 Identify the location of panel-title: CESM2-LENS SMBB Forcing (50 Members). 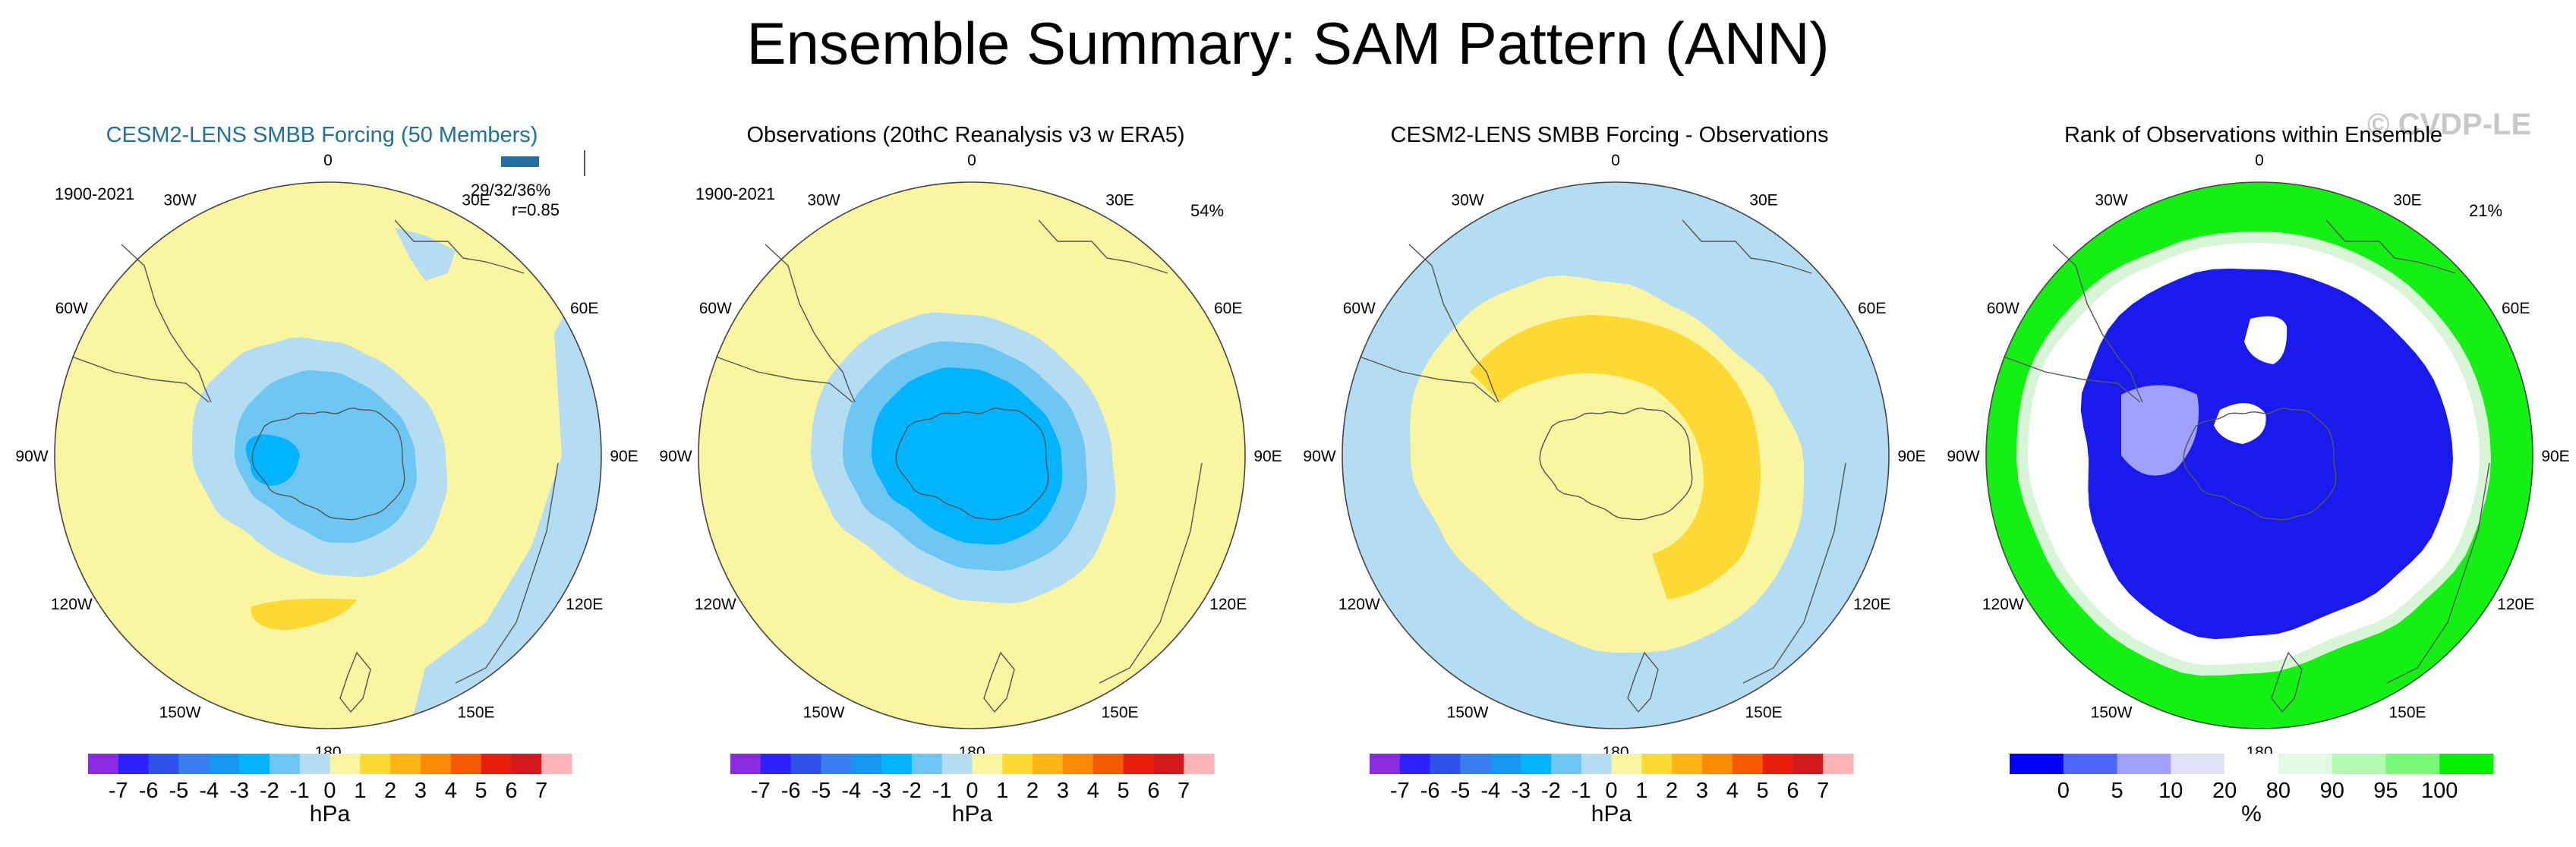
(322, 135).